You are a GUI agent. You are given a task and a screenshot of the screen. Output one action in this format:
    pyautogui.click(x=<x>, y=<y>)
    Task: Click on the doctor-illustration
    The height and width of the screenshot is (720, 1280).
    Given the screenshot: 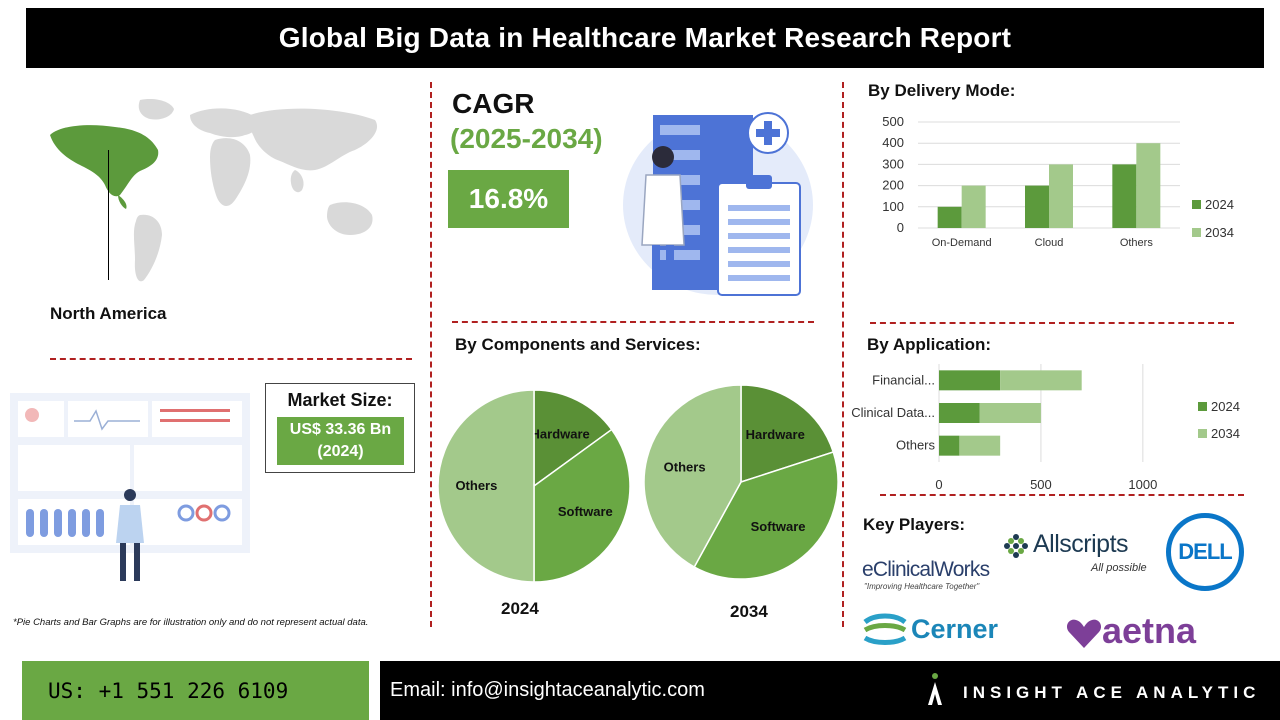 What is the action you would take?
    pyautogui.click(x=718, y=204)
    